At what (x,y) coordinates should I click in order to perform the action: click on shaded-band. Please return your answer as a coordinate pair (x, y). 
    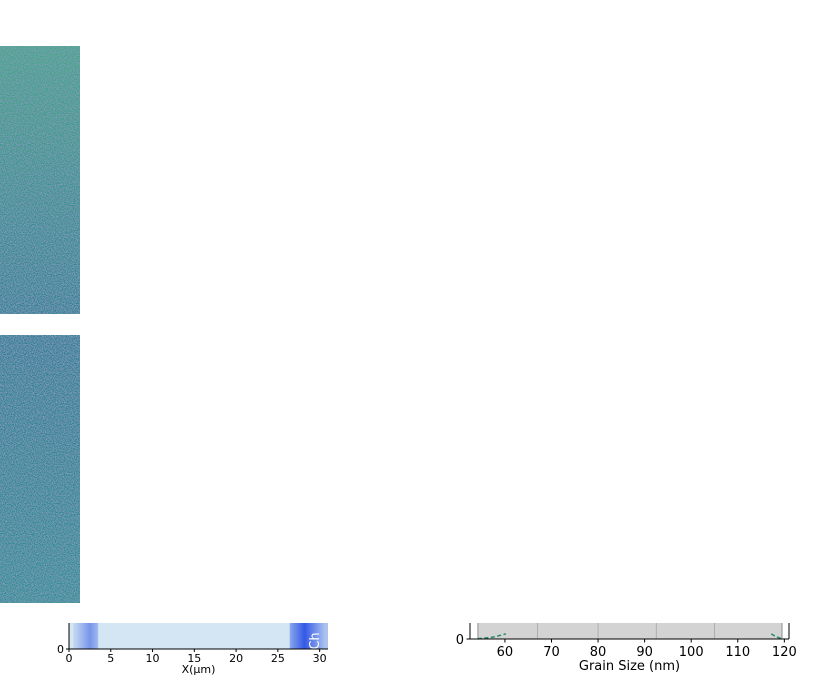
    Looking at the image, I should click on (630, 631).